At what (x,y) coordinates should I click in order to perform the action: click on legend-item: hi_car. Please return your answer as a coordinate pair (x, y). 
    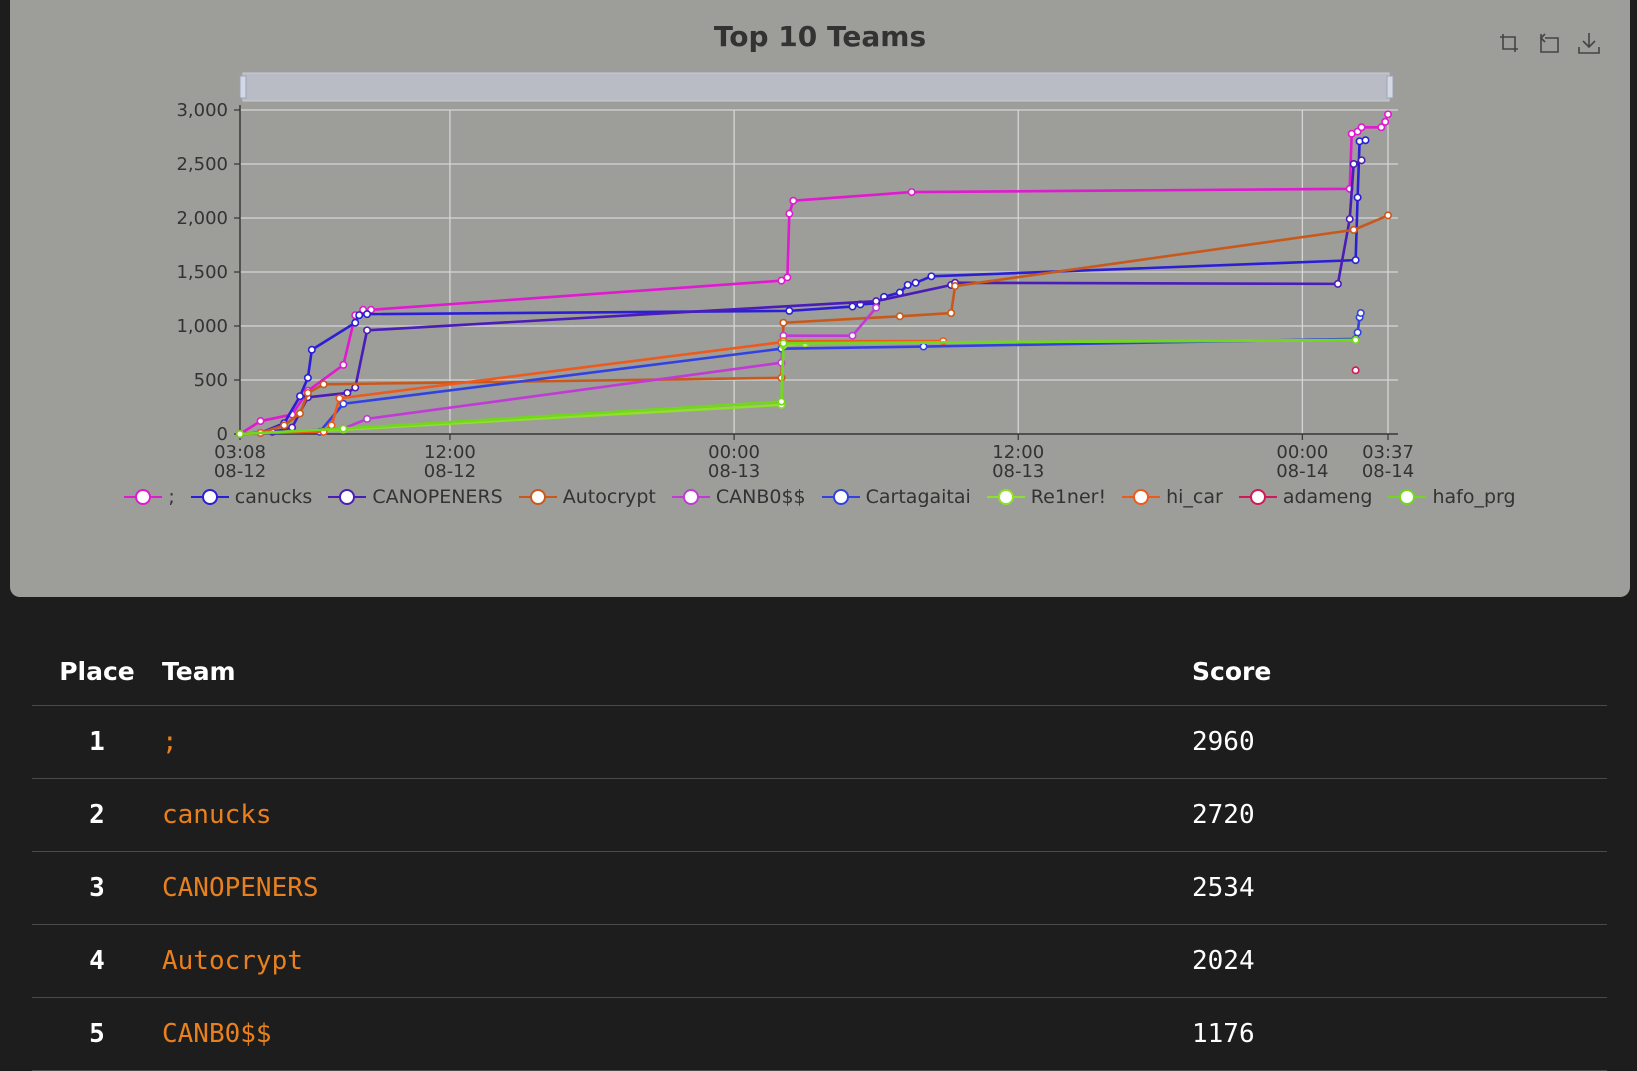
    Looking at the image, I should click on (1172, 497).